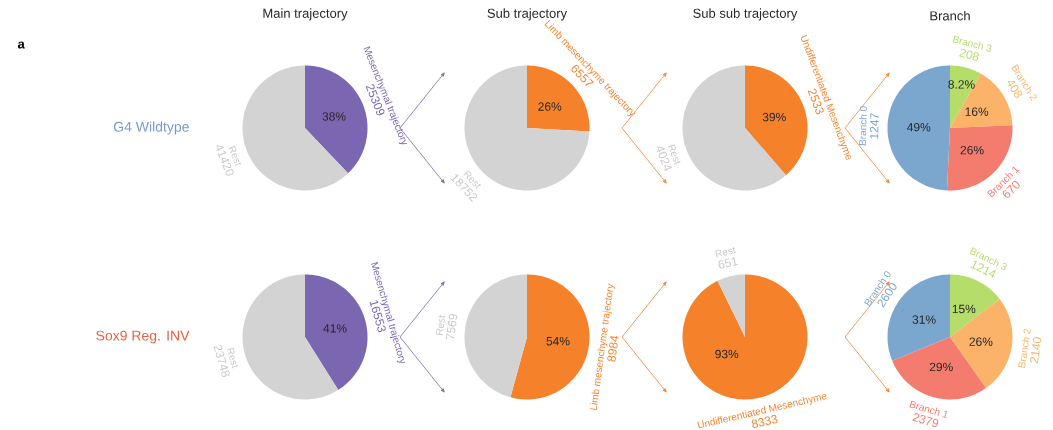 The image size is (1053, 430). Describe the element at coordinates (1035, 350) in the screenshot. I see `data-label: 2140` at that location.